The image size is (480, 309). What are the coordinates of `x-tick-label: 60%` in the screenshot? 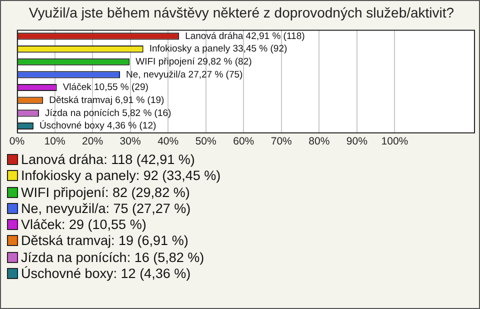 It's located at (243, 142).